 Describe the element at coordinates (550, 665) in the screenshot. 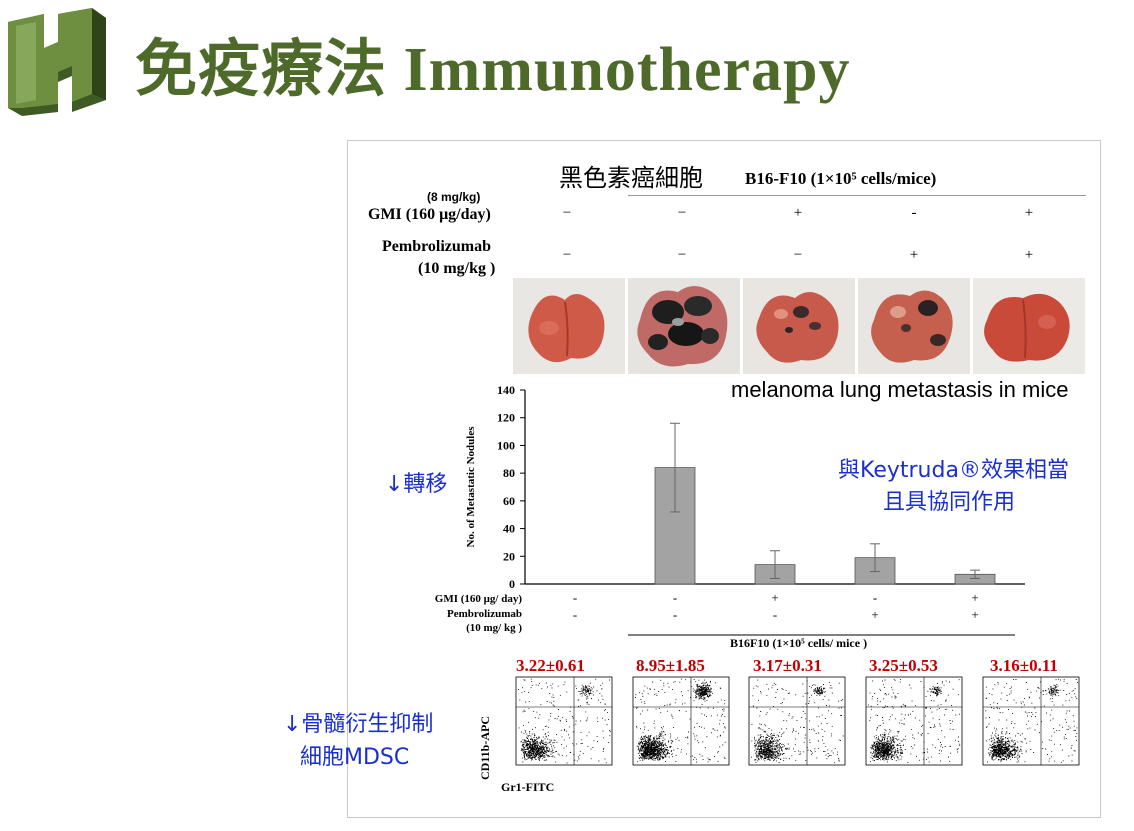

I see `mdsc-value: 3.22±0.61` at that location.